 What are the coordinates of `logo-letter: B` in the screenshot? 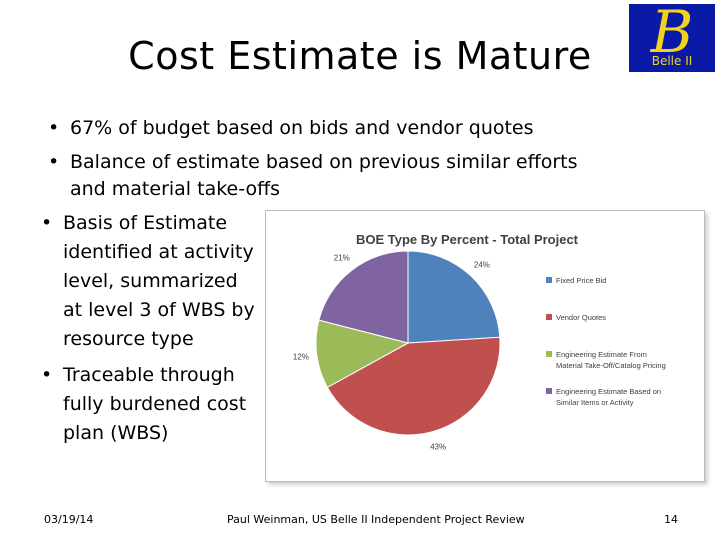 It's located at (672, 33).